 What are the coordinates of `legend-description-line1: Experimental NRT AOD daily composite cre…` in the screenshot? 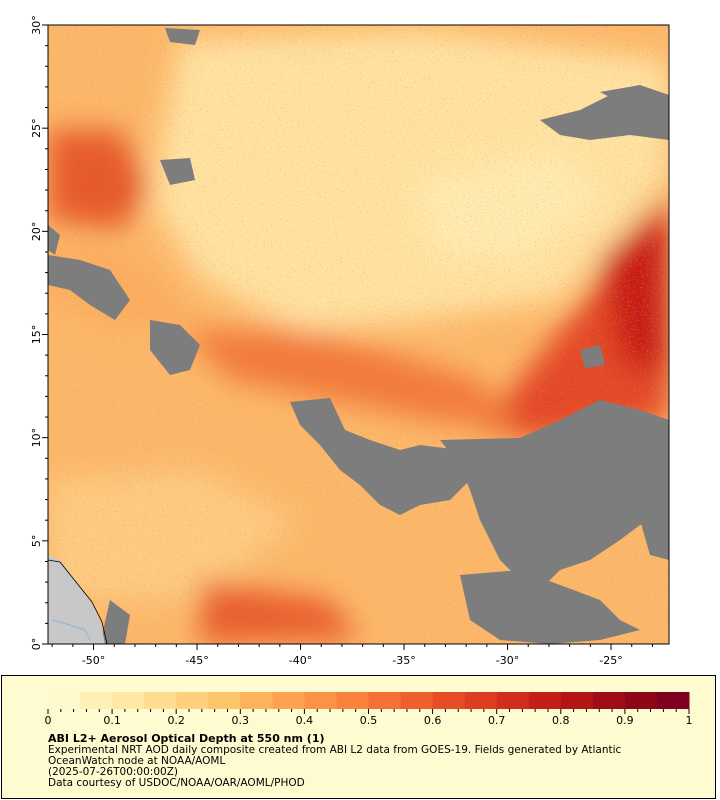 It's located at (335, 750).